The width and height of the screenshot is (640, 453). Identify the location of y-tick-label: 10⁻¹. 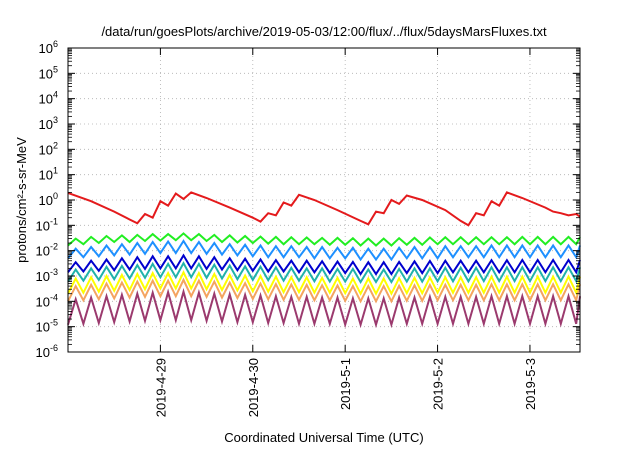
(47, 224).